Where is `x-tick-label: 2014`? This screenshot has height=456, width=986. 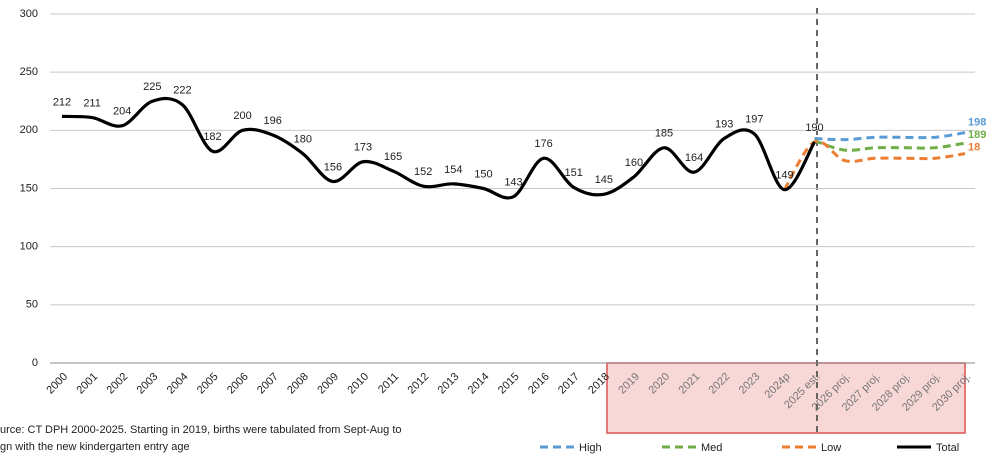
x-tick-label: 2014 is located at coordinates (479, 384).